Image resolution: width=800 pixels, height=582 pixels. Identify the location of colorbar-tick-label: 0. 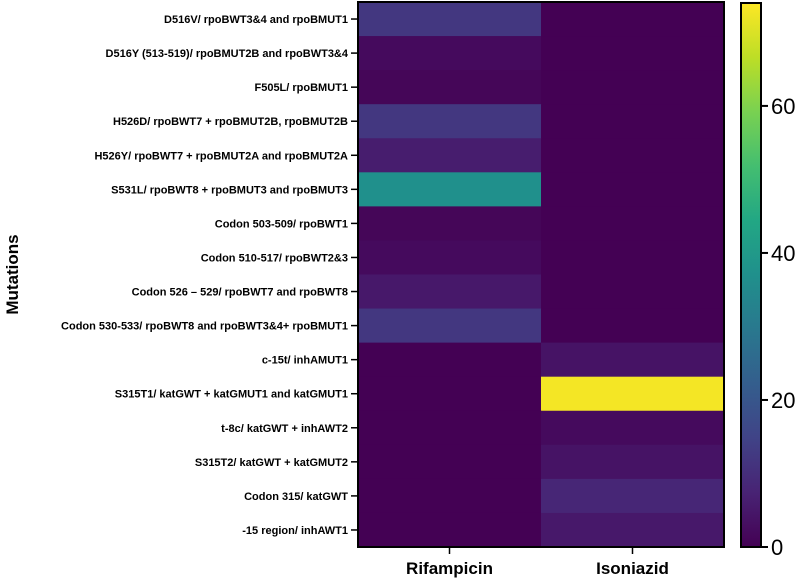
(777, 547).